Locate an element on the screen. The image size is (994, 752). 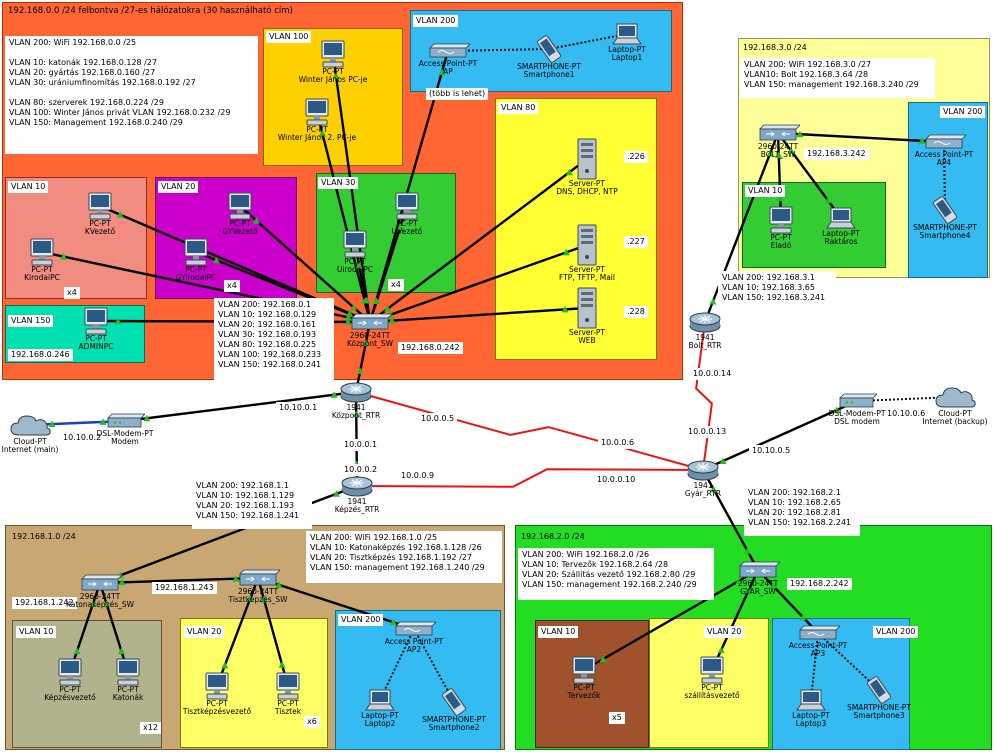
device-tervezok: PC-PT Tervezők is located at coordinates (584, 678).